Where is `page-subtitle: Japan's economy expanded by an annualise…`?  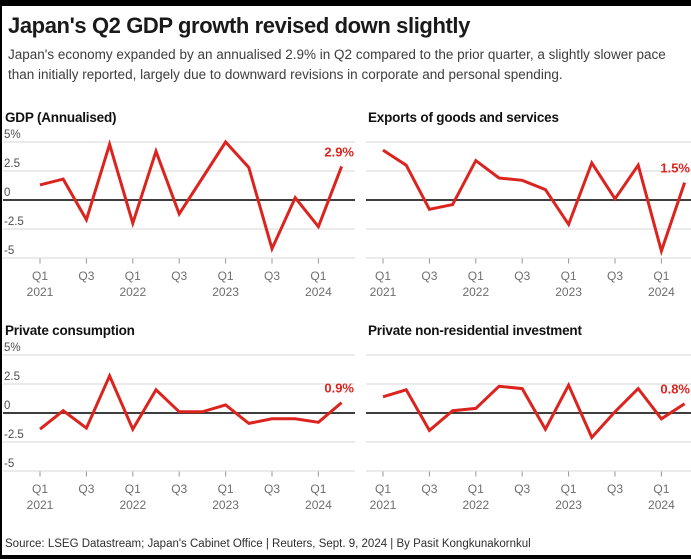 page-subtitle: Japan's economy expanded by an annualise… is located at coordinates (337, 64).